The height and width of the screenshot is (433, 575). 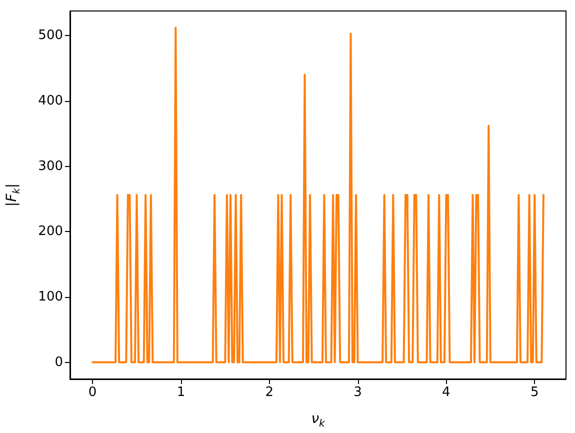 What do you see at coordinates (181, 392) in the screenshot?
I see `x-tick-label: 1` at bounding box center [181, 392].